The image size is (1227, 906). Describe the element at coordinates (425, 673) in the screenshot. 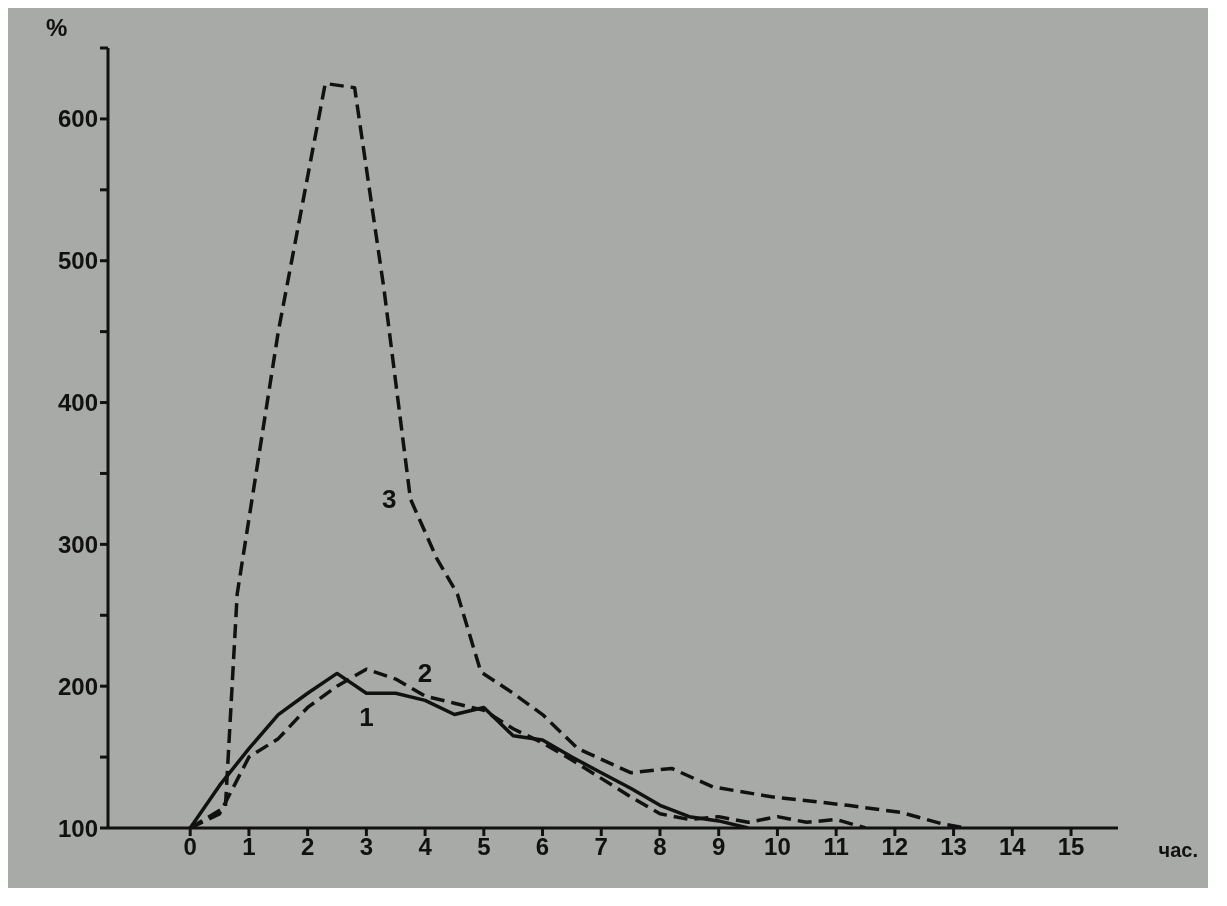

I see `annotation: 2` at that location.